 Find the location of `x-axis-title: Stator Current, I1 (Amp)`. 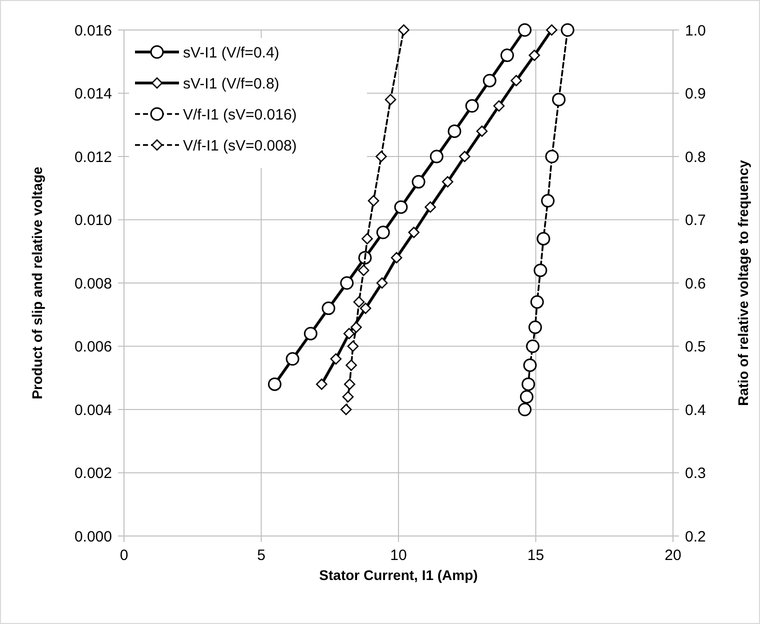

x-axis-title: Stator Current, I1 (Amp) is located at coordinates (398, 575).